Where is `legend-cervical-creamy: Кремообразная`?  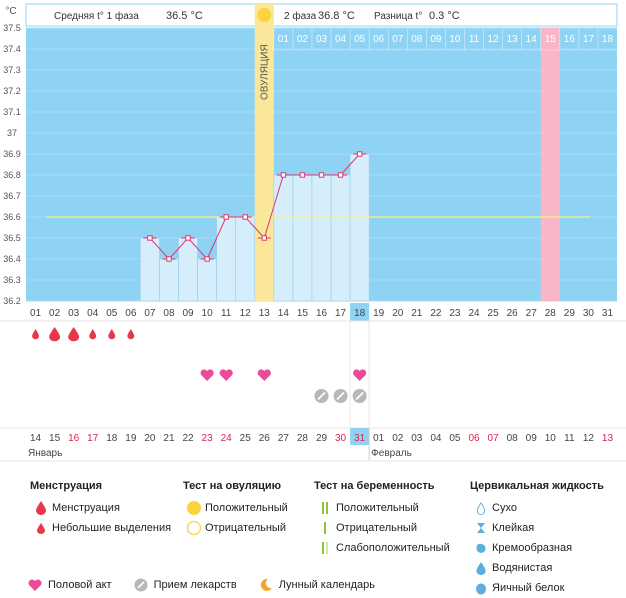
legend-cervical-creamy: Кремообразная is located at coordinates (532, 548).